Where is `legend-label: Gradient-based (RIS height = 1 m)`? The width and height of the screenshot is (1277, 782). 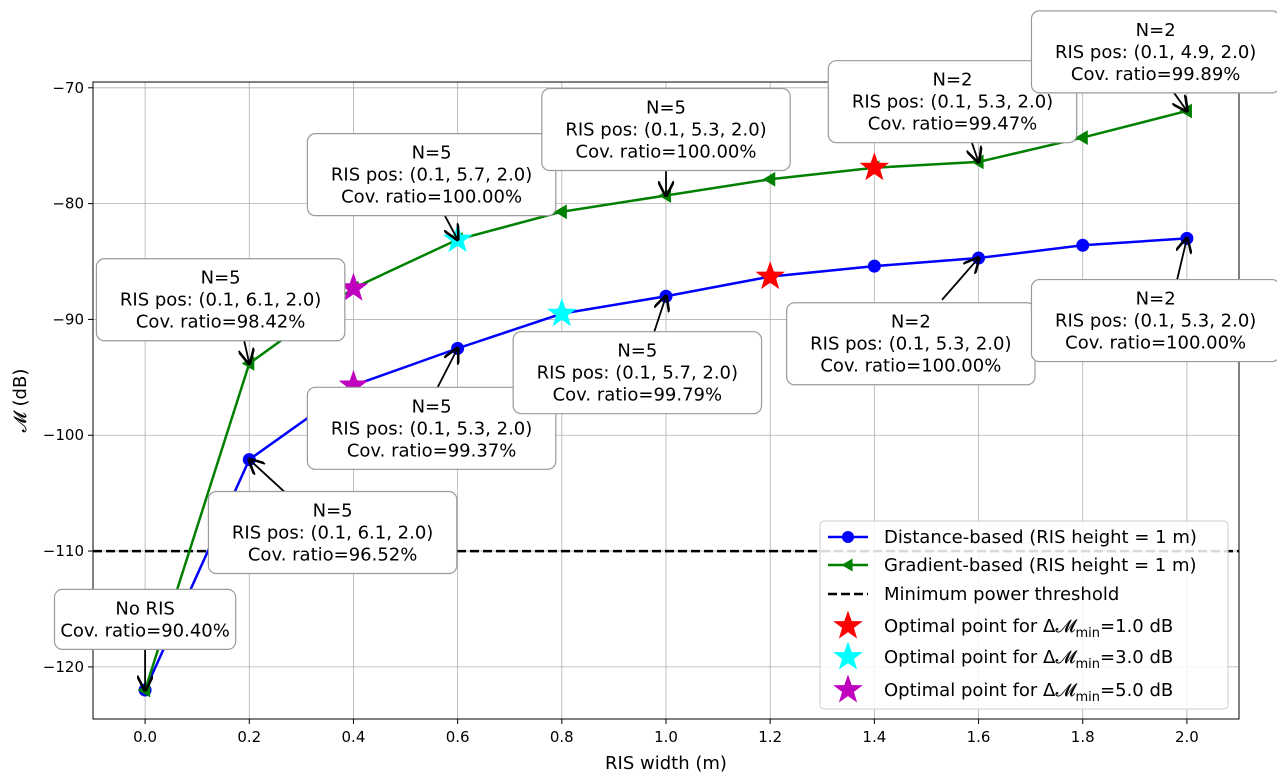 legend-label: Gradient-based (RIS height = 1 m) is located at coordinates (1040, 565).